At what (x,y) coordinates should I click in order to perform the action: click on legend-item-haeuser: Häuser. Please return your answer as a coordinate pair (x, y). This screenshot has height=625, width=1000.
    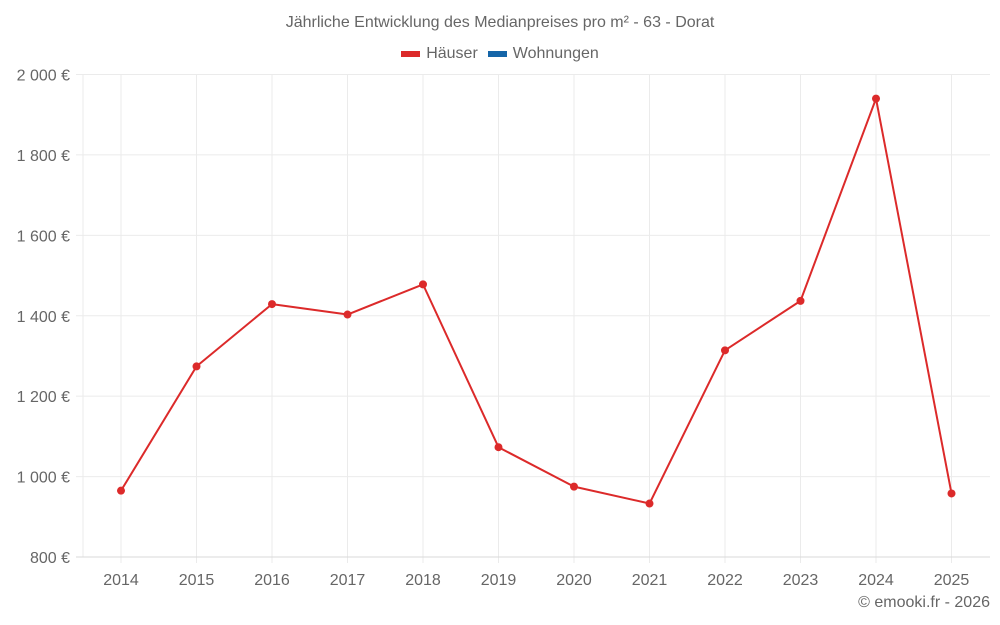
    Looking at the image, I should click on (439, 54).